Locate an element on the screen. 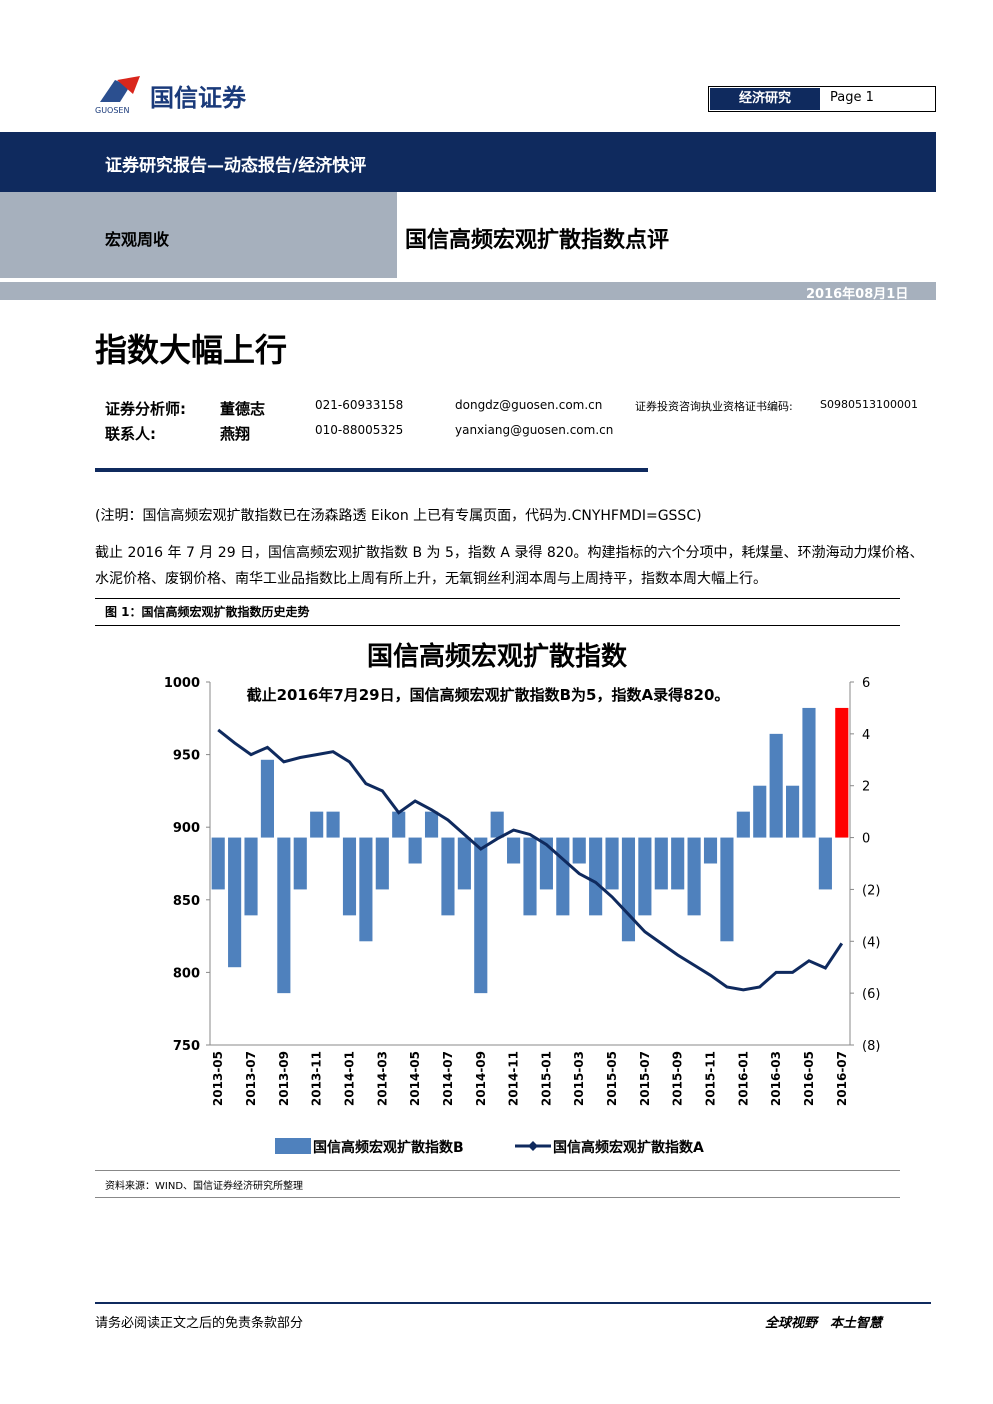 The image size is (993, 1404). x-tick-label: 2016-03 is located at coordinates (776, 1078).